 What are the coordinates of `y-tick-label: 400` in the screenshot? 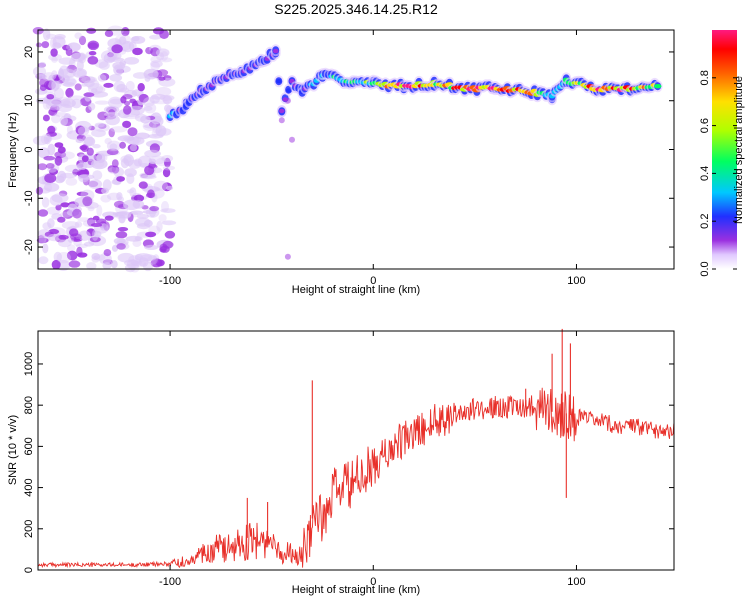 It's located at (29, 487).